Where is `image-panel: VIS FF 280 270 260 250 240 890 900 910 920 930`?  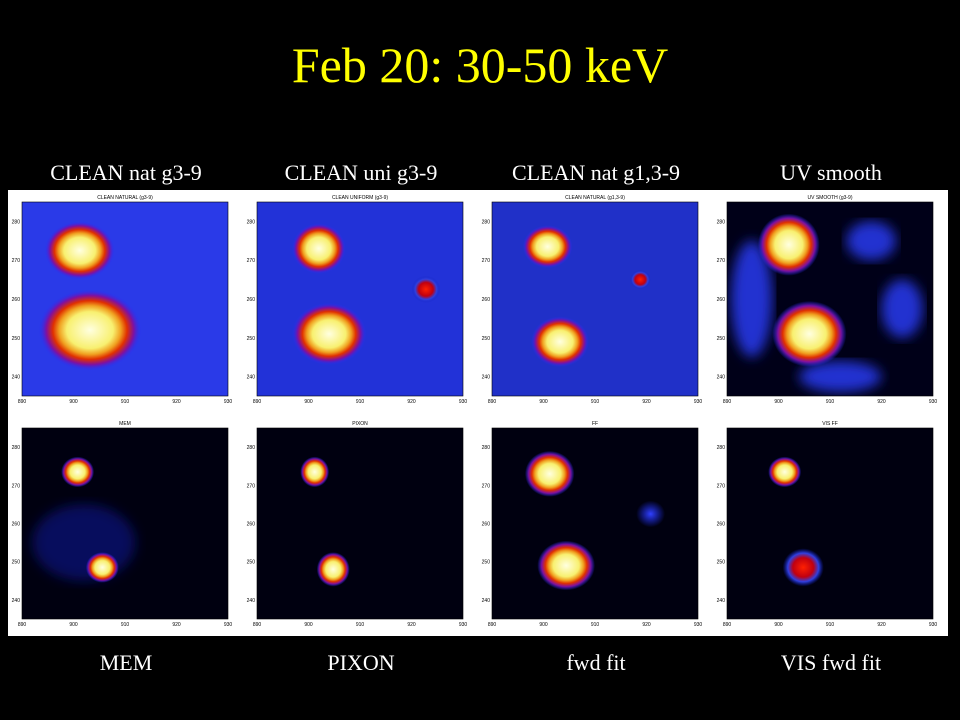 image-panel: VIS FF 280 270 260 250 240 890 900 910 920 930 is located at coordinates (827, 524).